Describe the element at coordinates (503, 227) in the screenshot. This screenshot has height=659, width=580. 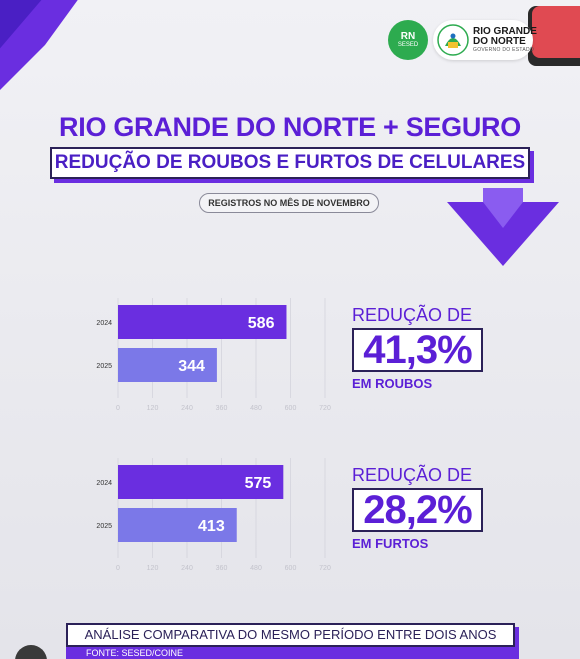
I see `decorative-arrow-down-right` at that location.